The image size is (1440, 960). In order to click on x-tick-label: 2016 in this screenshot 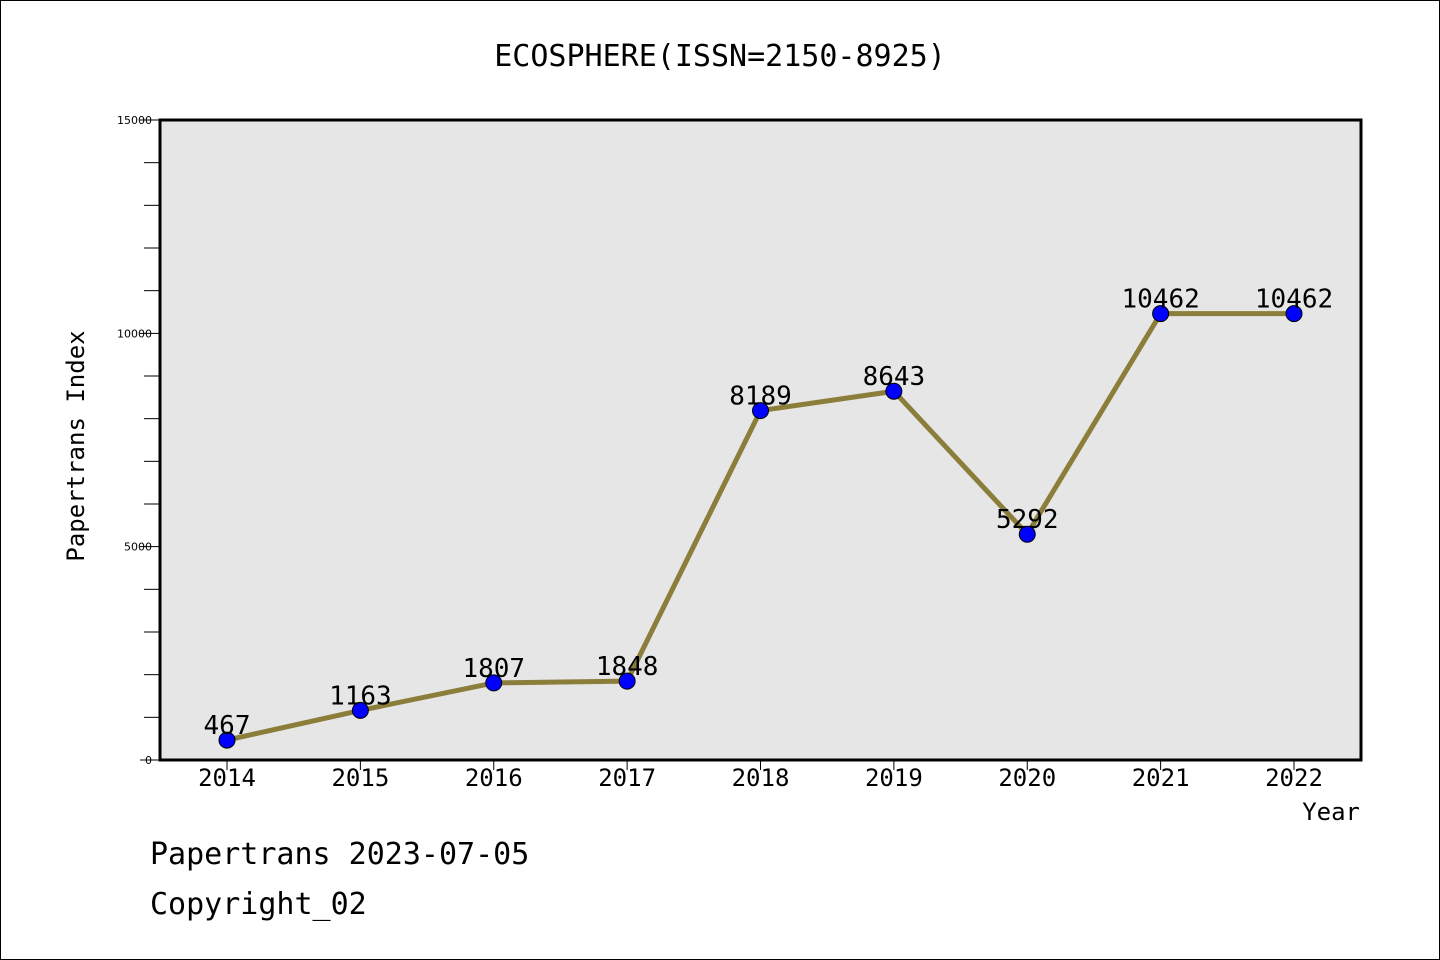, I will do `click(494, 778)`.